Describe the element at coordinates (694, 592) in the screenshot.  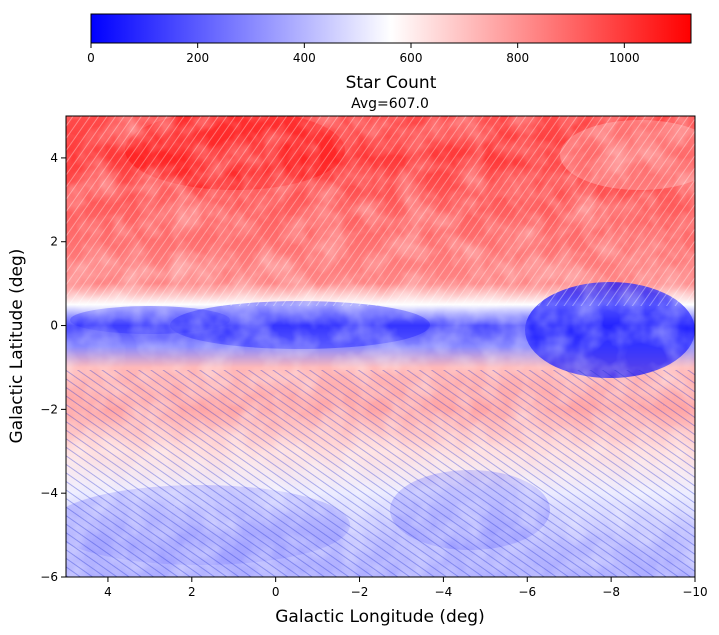
I see `x-tick-label: −10` at that location.